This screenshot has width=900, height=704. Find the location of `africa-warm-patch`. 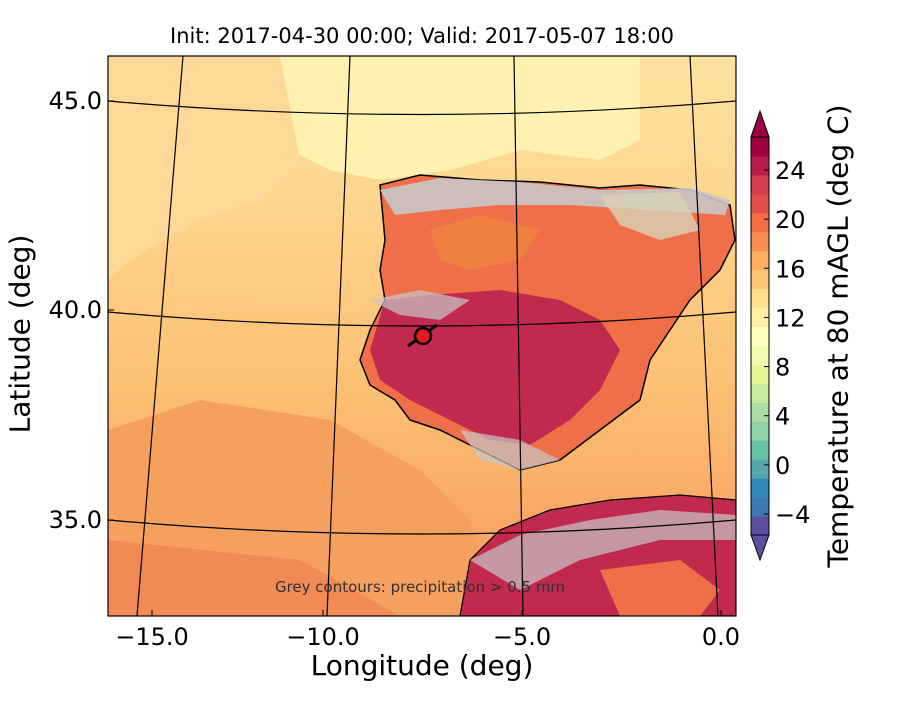

africa-warm-patch is located at coordinates (660, 588).